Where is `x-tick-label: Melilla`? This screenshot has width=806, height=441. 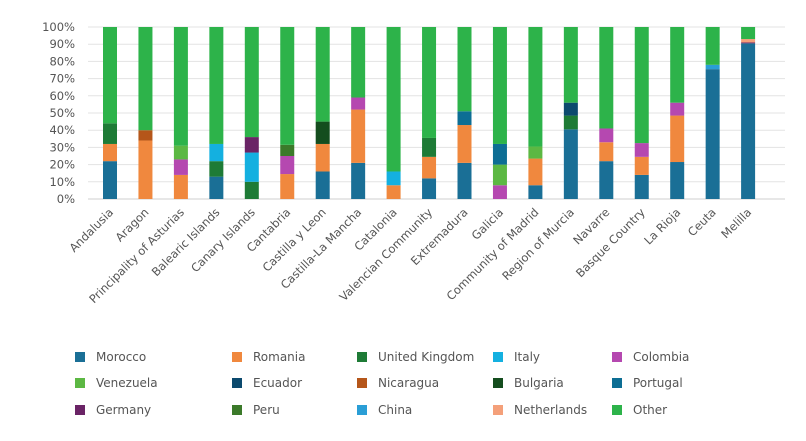 x-tick-label: Melilla is located at coordinates (736, 223).